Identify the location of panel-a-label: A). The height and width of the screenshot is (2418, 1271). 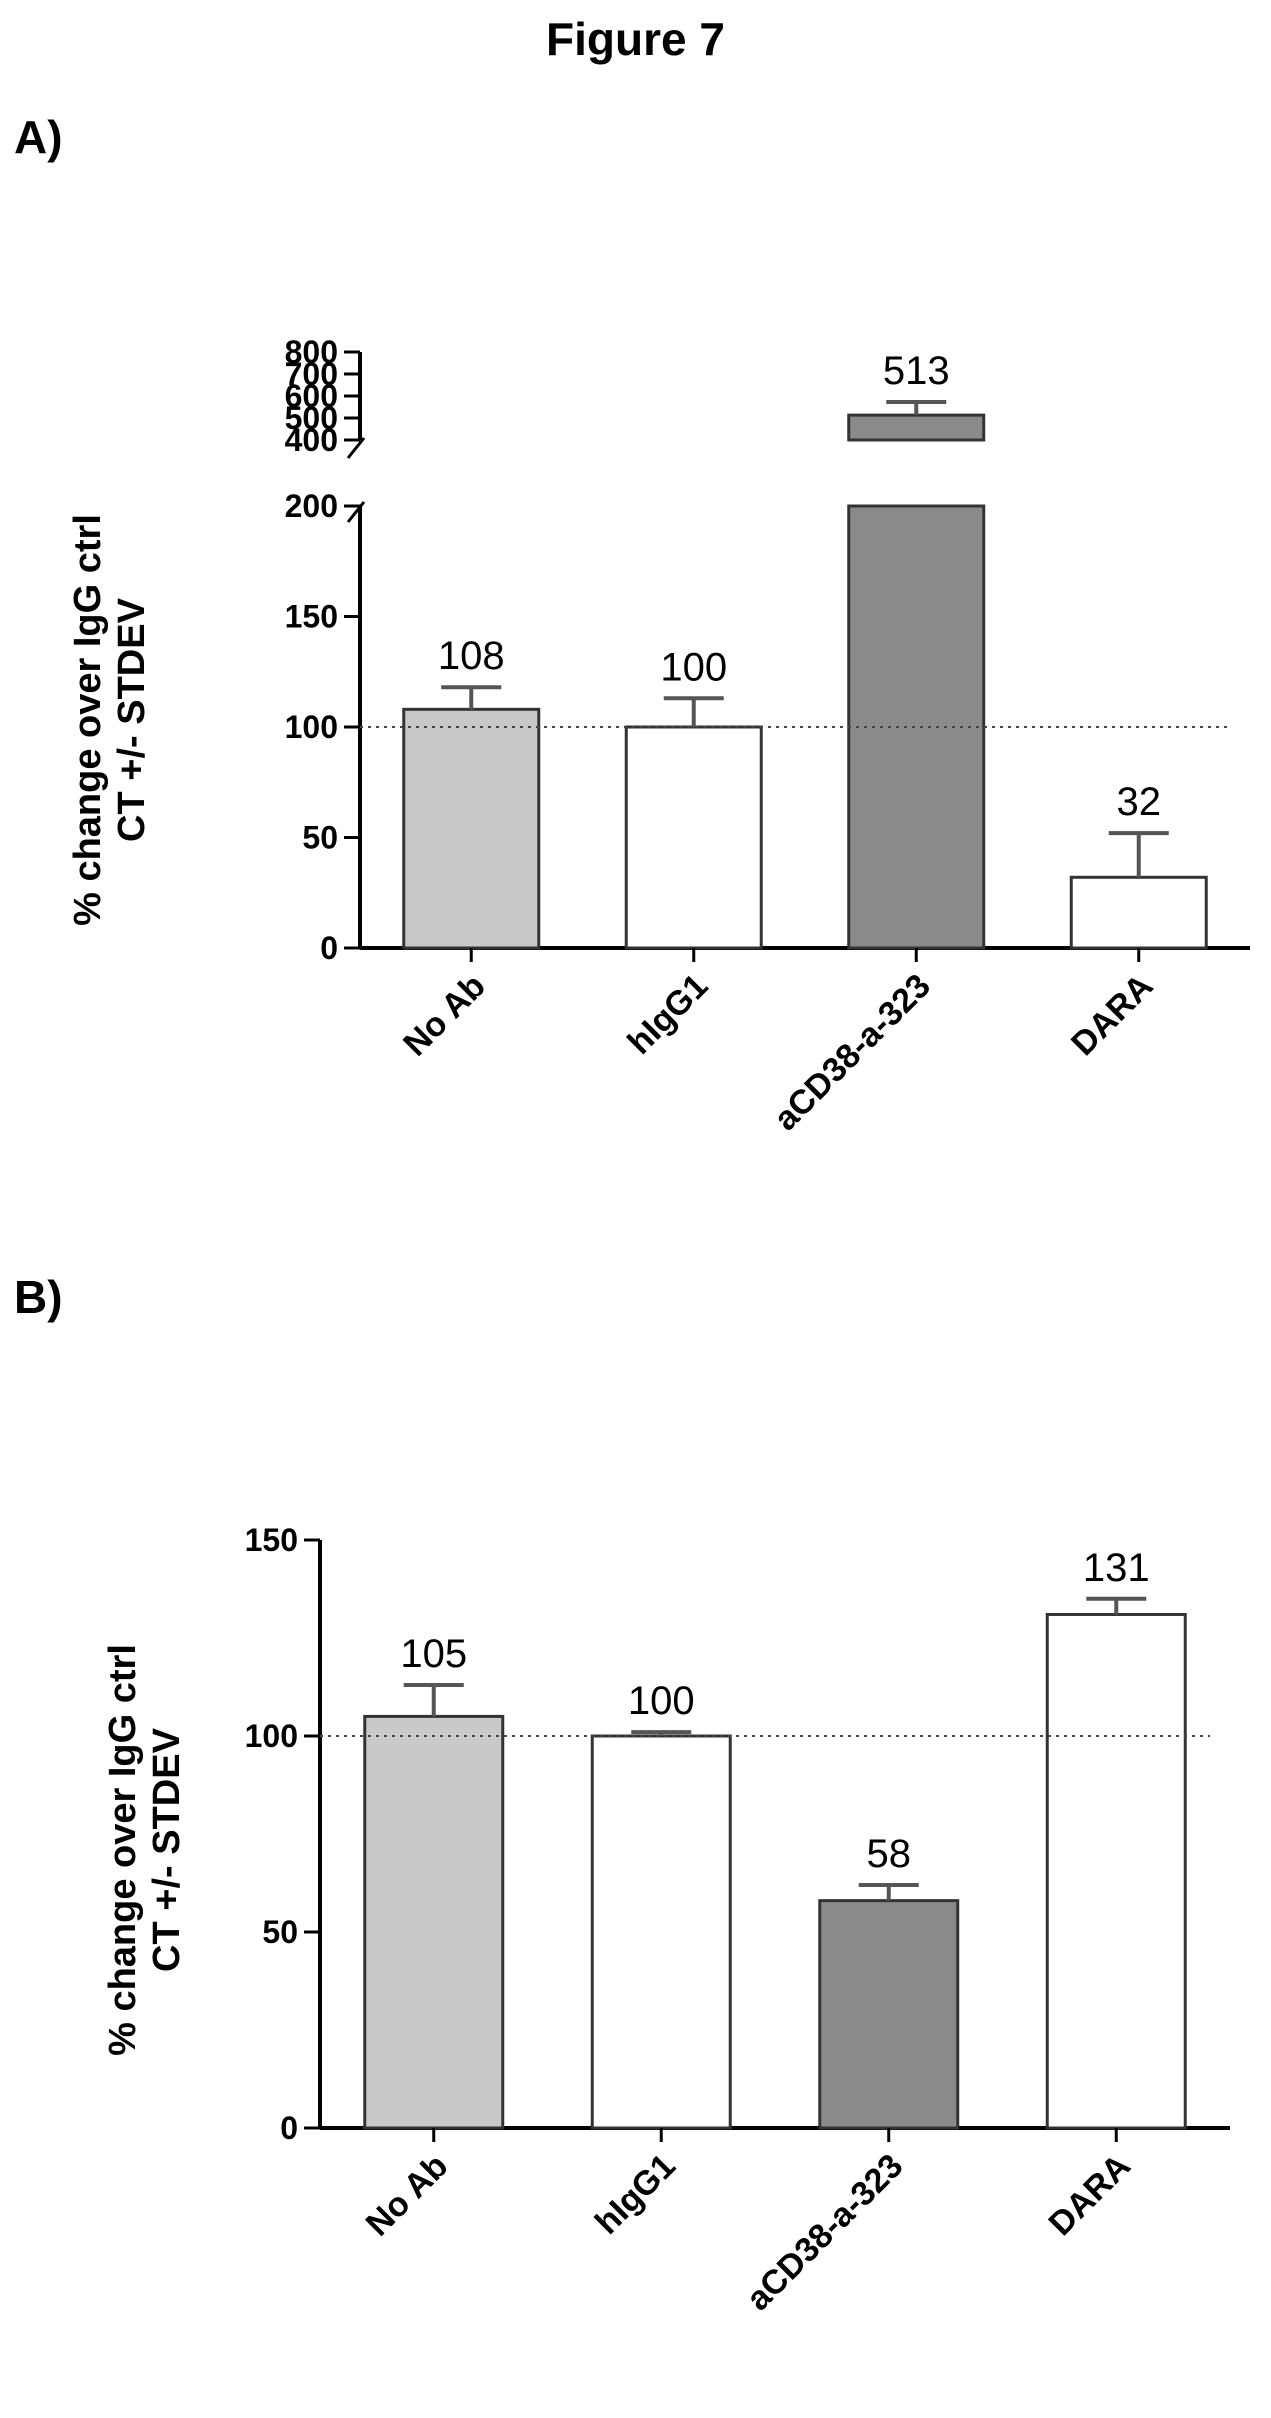
(38, 137).